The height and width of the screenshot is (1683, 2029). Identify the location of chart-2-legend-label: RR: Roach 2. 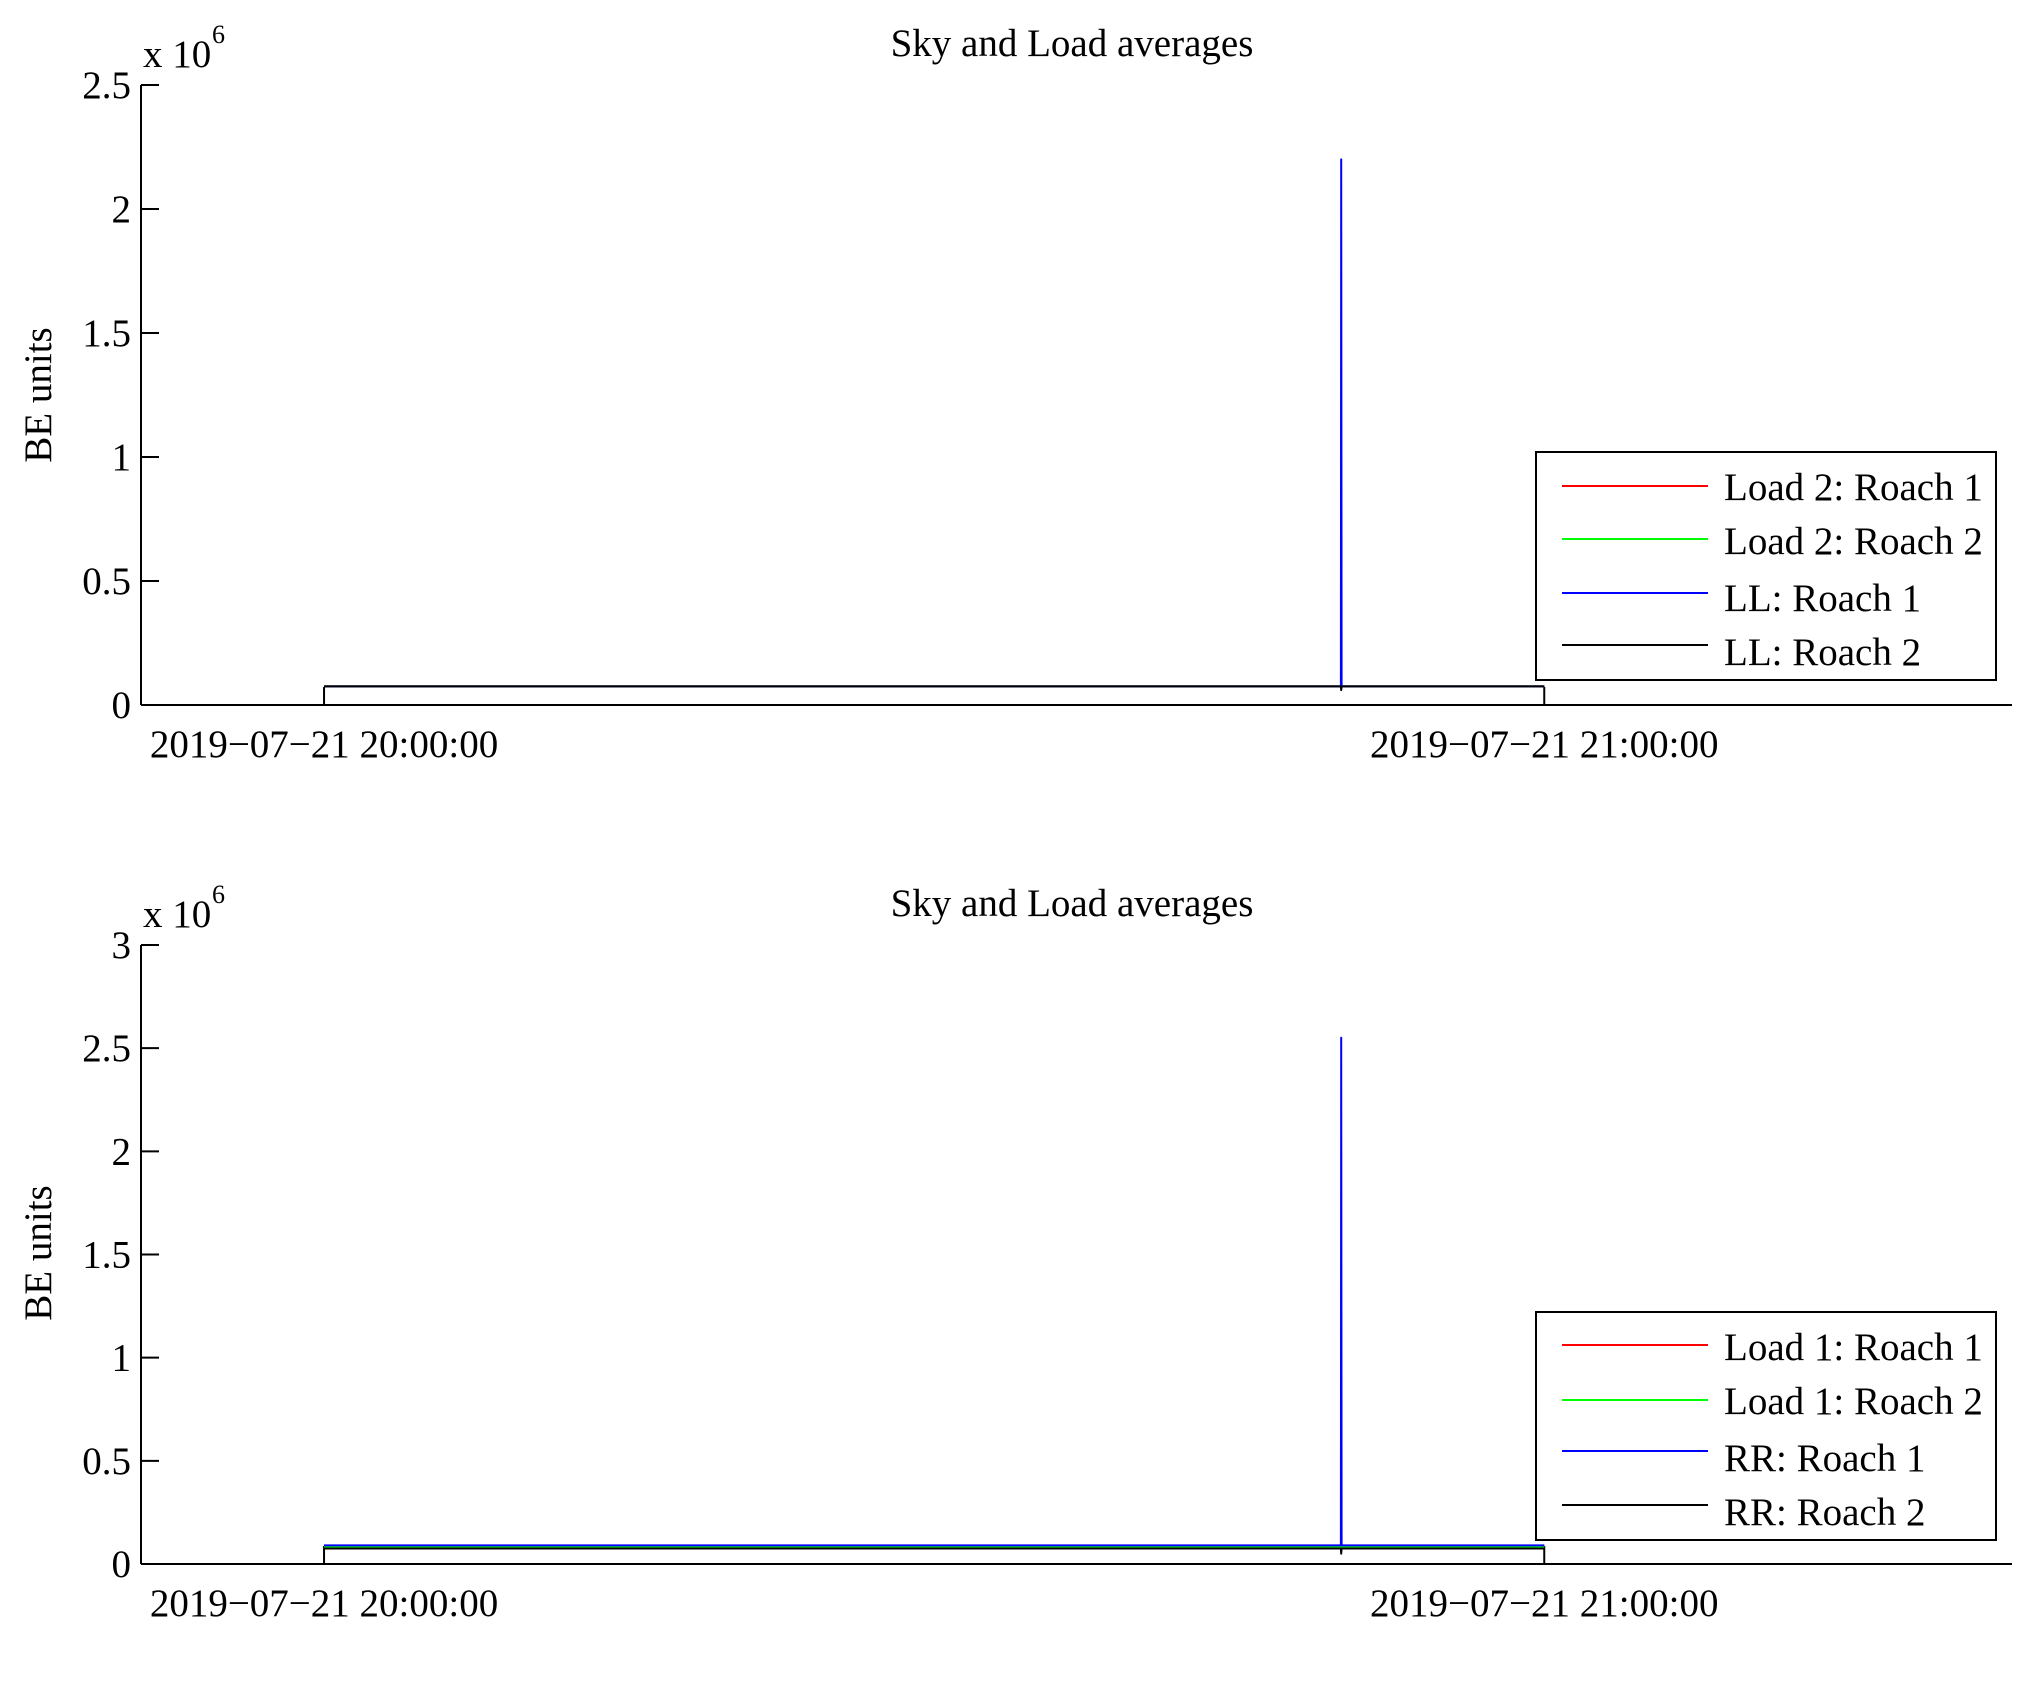
(1825, 1512).